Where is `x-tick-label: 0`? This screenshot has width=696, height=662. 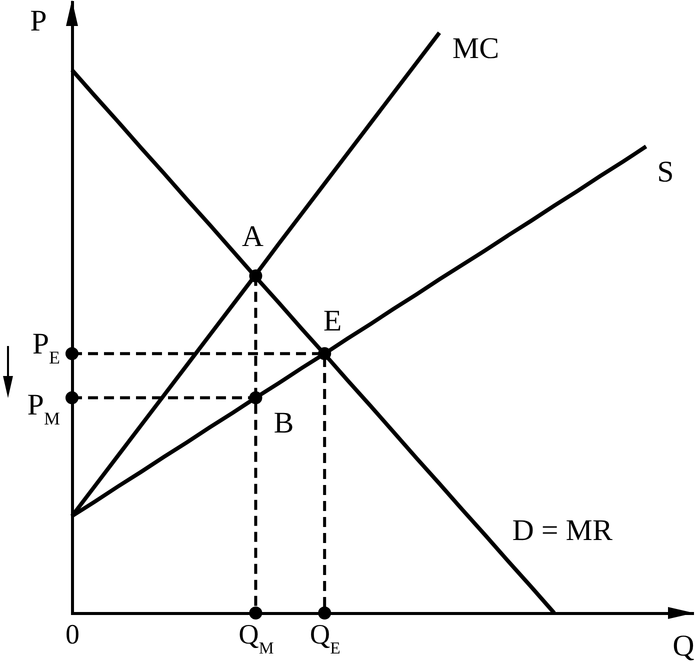 x-tick-label: 0 is located at coordinates (73, 635).